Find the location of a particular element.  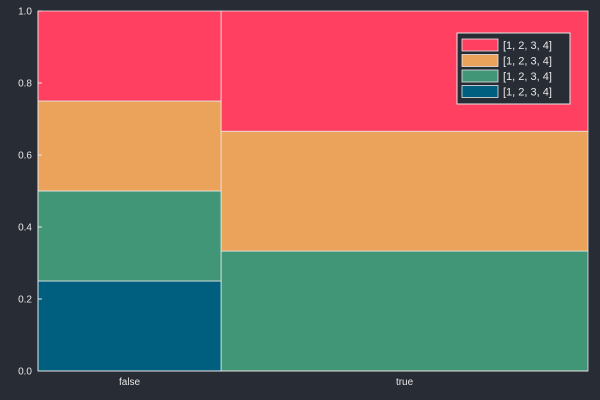

legend-label-series-3: [1, 2, 3, 4] is located at coordinates (527, 62).